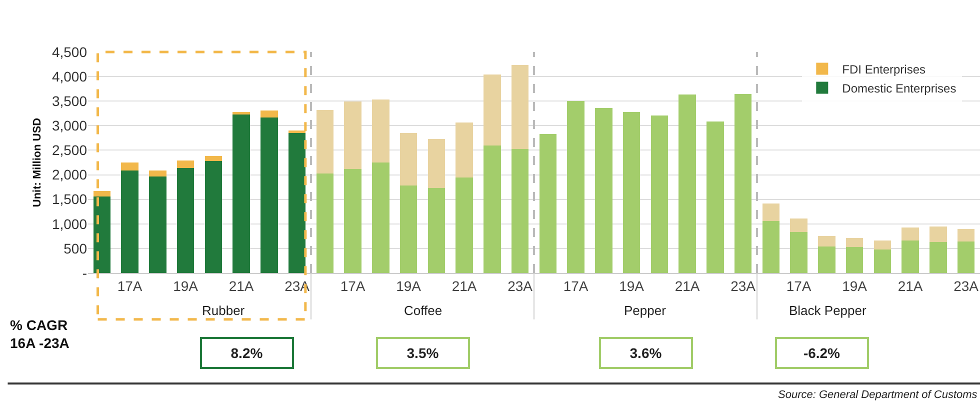 The height and width of the screenshot is (407, 980). I want to click on y-tick-label: 4,500, so click(70, 52).